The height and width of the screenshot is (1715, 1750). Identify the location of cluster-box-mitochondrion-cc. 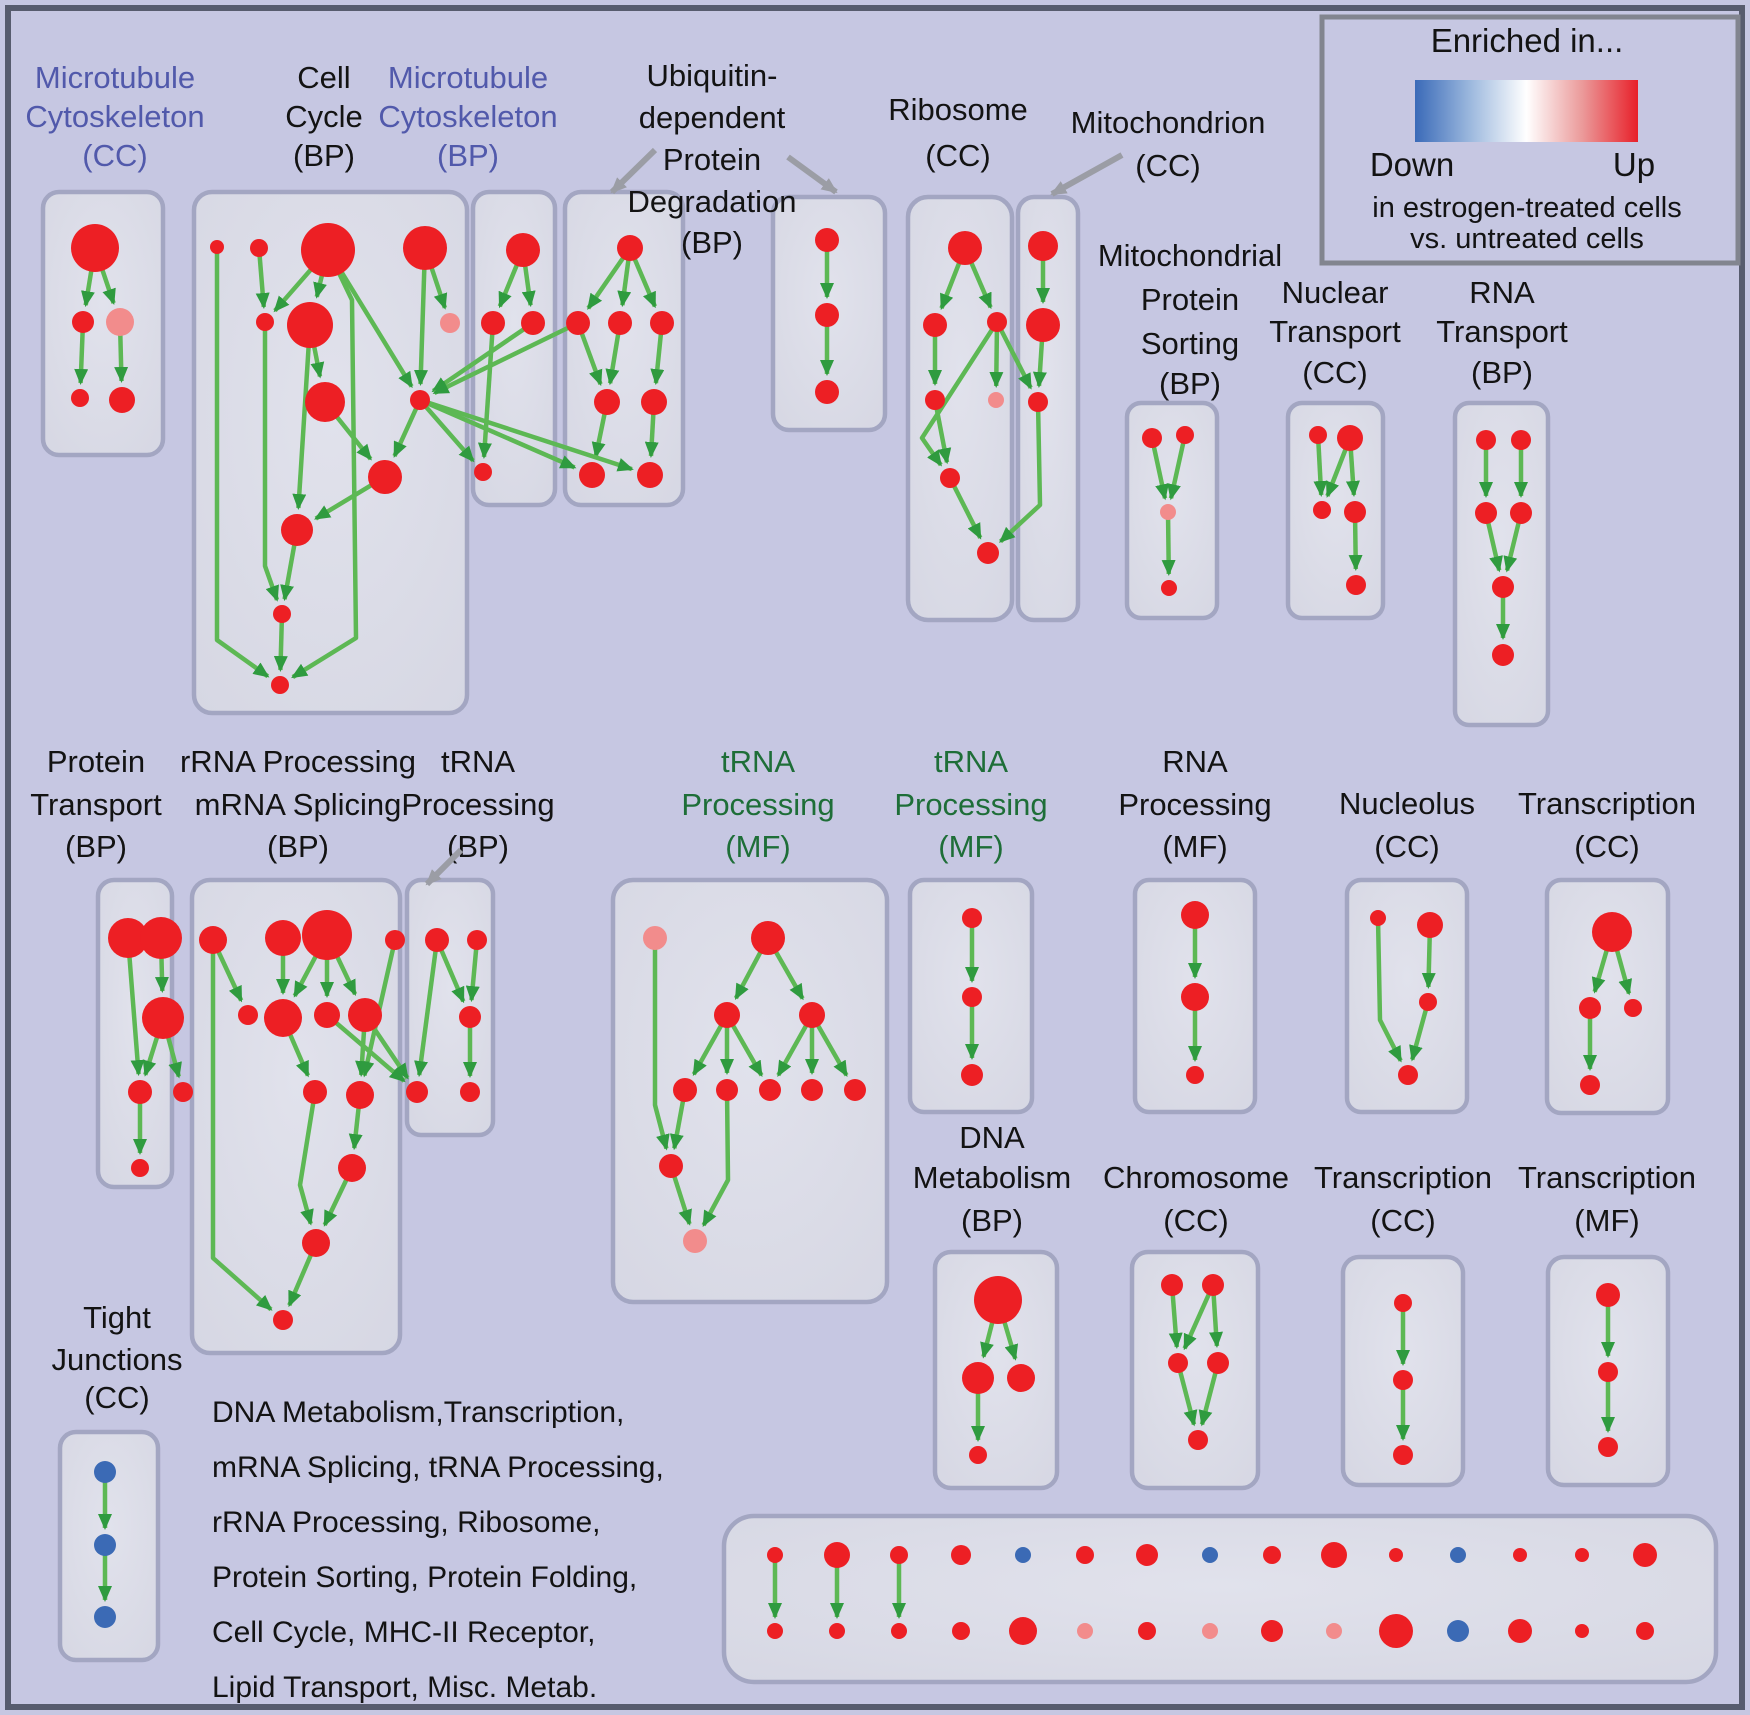
(1048, 408).